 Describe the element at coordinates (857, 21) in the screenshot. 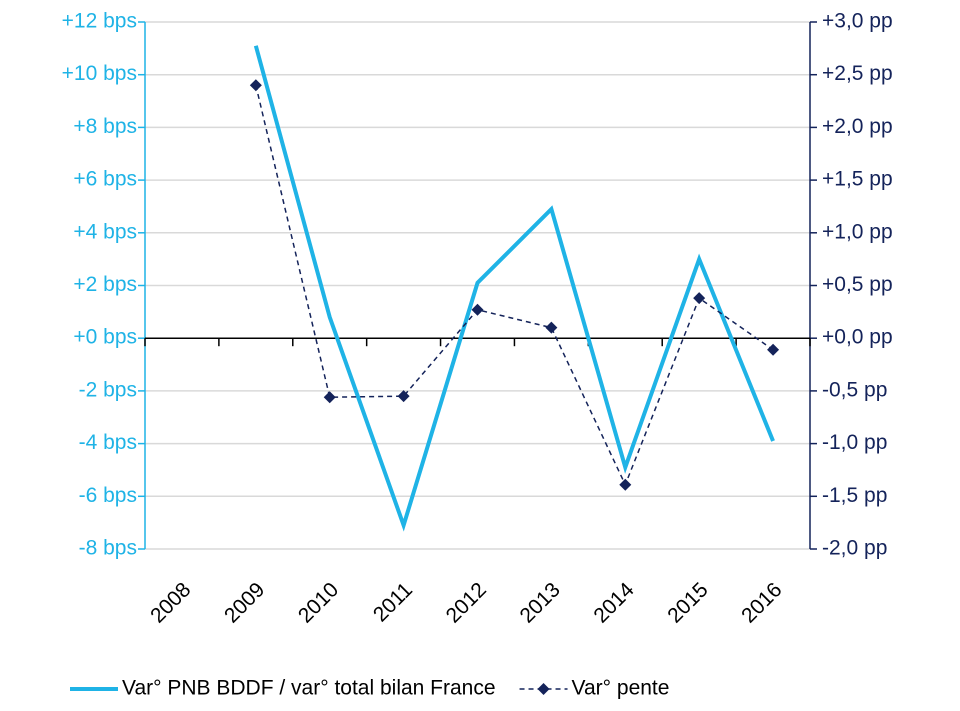

I see `y2-tick-label: +3,0 pp` at that location.